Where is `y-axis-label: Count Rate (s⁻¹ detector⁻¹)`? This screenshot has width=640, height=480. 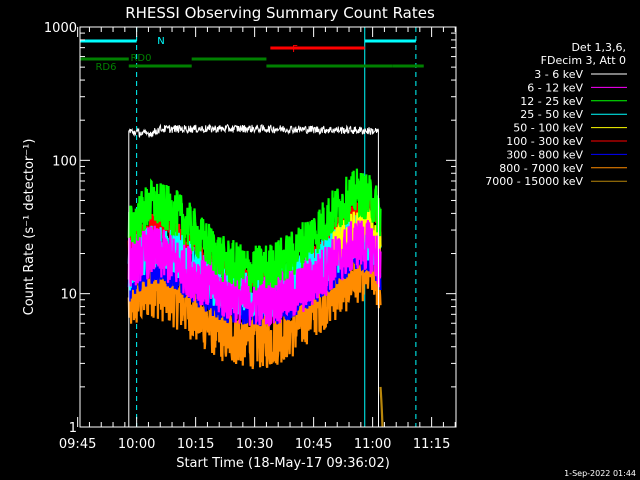 y-axis-label: Count Rate (s⁻¹ detector⁻¹) is located at coordinates (29, 227).